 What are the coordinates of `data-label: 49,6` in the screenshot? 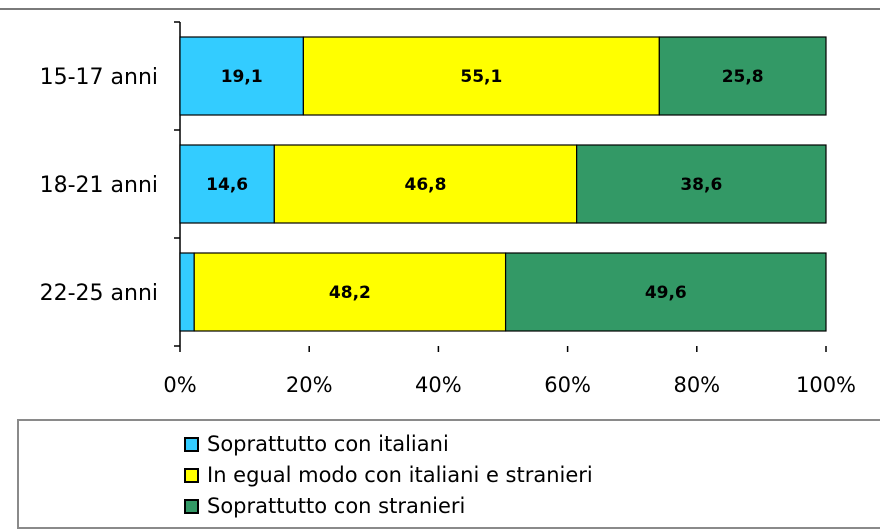 It's located at (666, 293).